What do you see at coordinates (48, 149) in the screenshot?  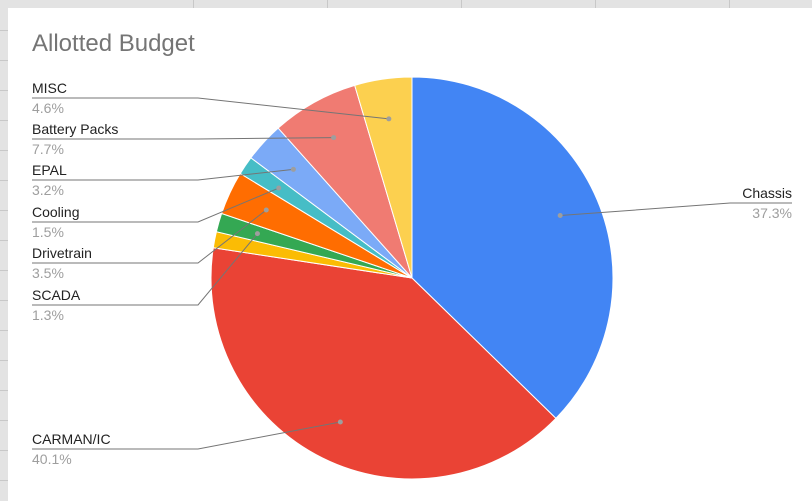 I see `label-percent-battery-packs: 7.7%` at bounding box center [48, 149].